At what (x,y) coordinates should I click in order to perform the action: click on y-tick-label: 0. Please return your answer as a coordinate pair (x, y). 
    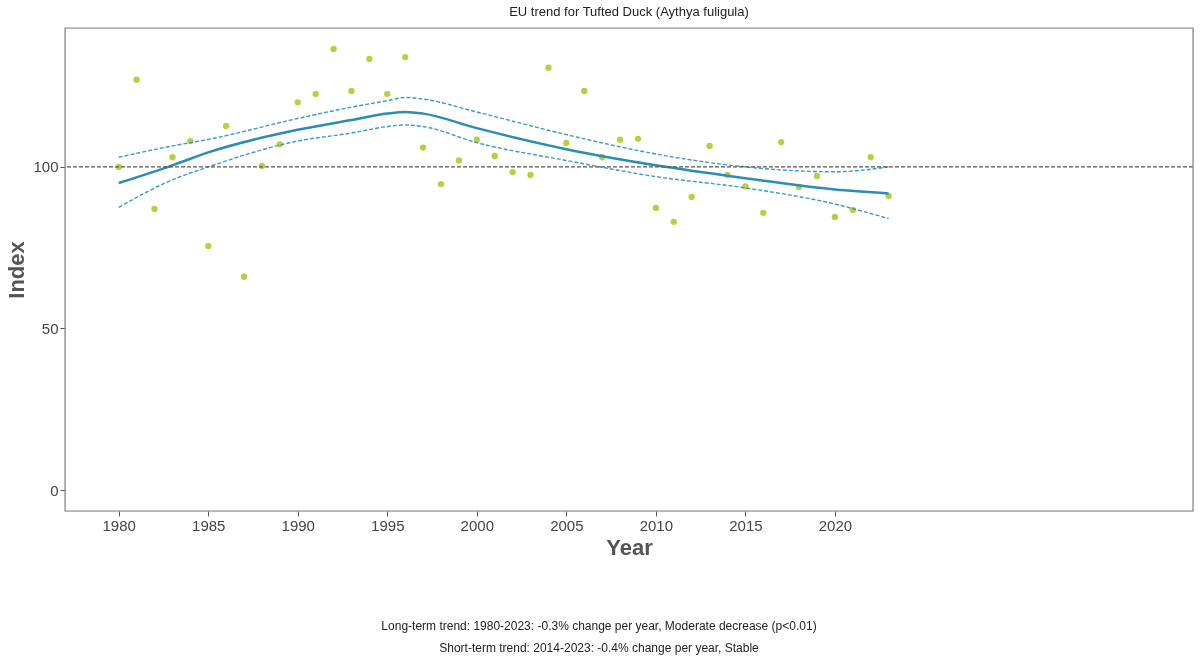
    Looking at the image, I should click on (54, 490).